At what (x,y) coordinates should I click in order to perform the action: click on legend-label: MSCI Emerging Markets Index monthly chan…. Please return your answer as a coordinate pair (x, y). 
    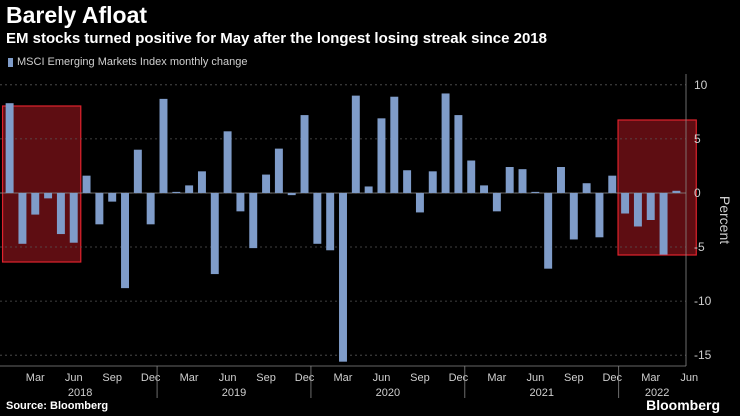
    Looking at the image, I should click on (132, 62).